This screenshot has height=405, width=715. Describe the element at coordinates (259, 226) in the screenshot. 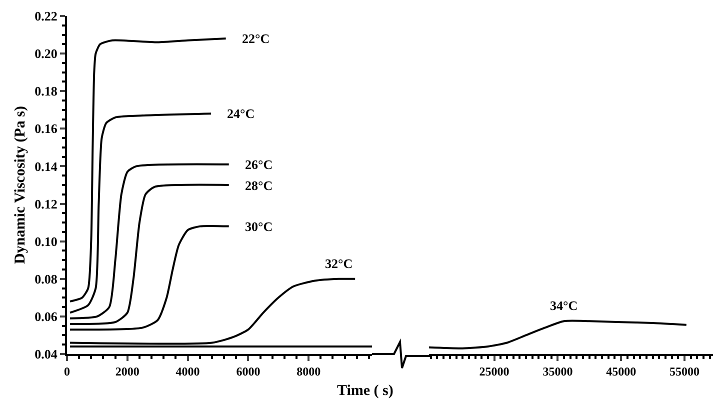

I see `series-label: 30°C` at that location.